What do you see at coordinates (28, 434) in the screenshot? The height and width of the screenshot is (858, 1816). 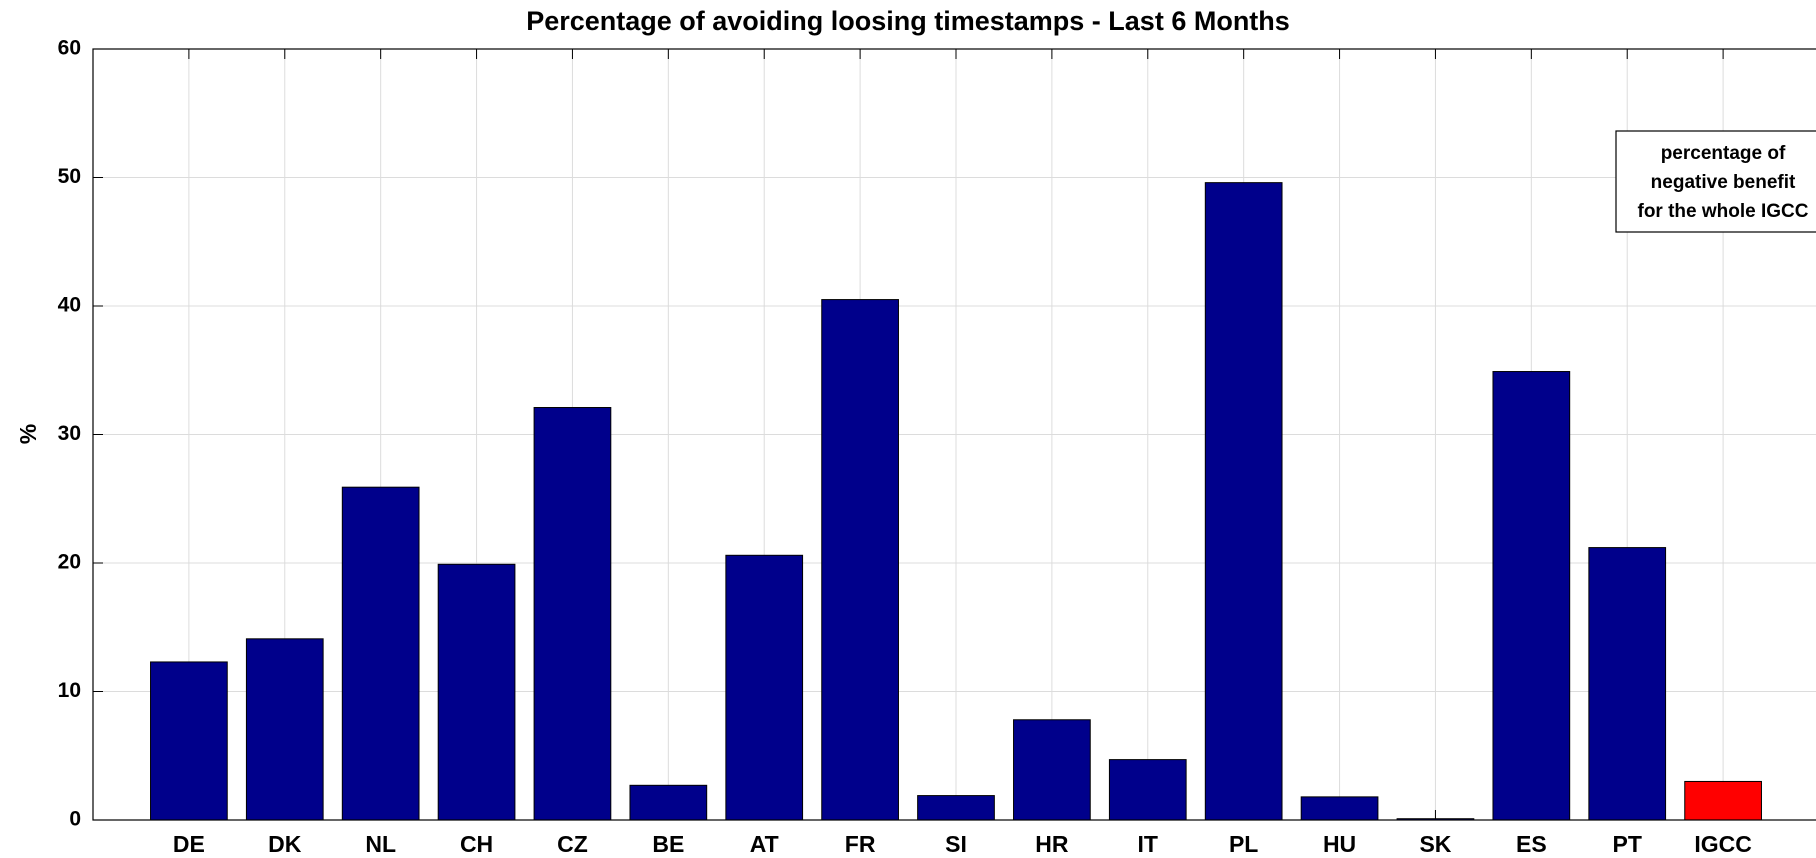 I see `y-axis-label: %` at bounding box center [28, 434].